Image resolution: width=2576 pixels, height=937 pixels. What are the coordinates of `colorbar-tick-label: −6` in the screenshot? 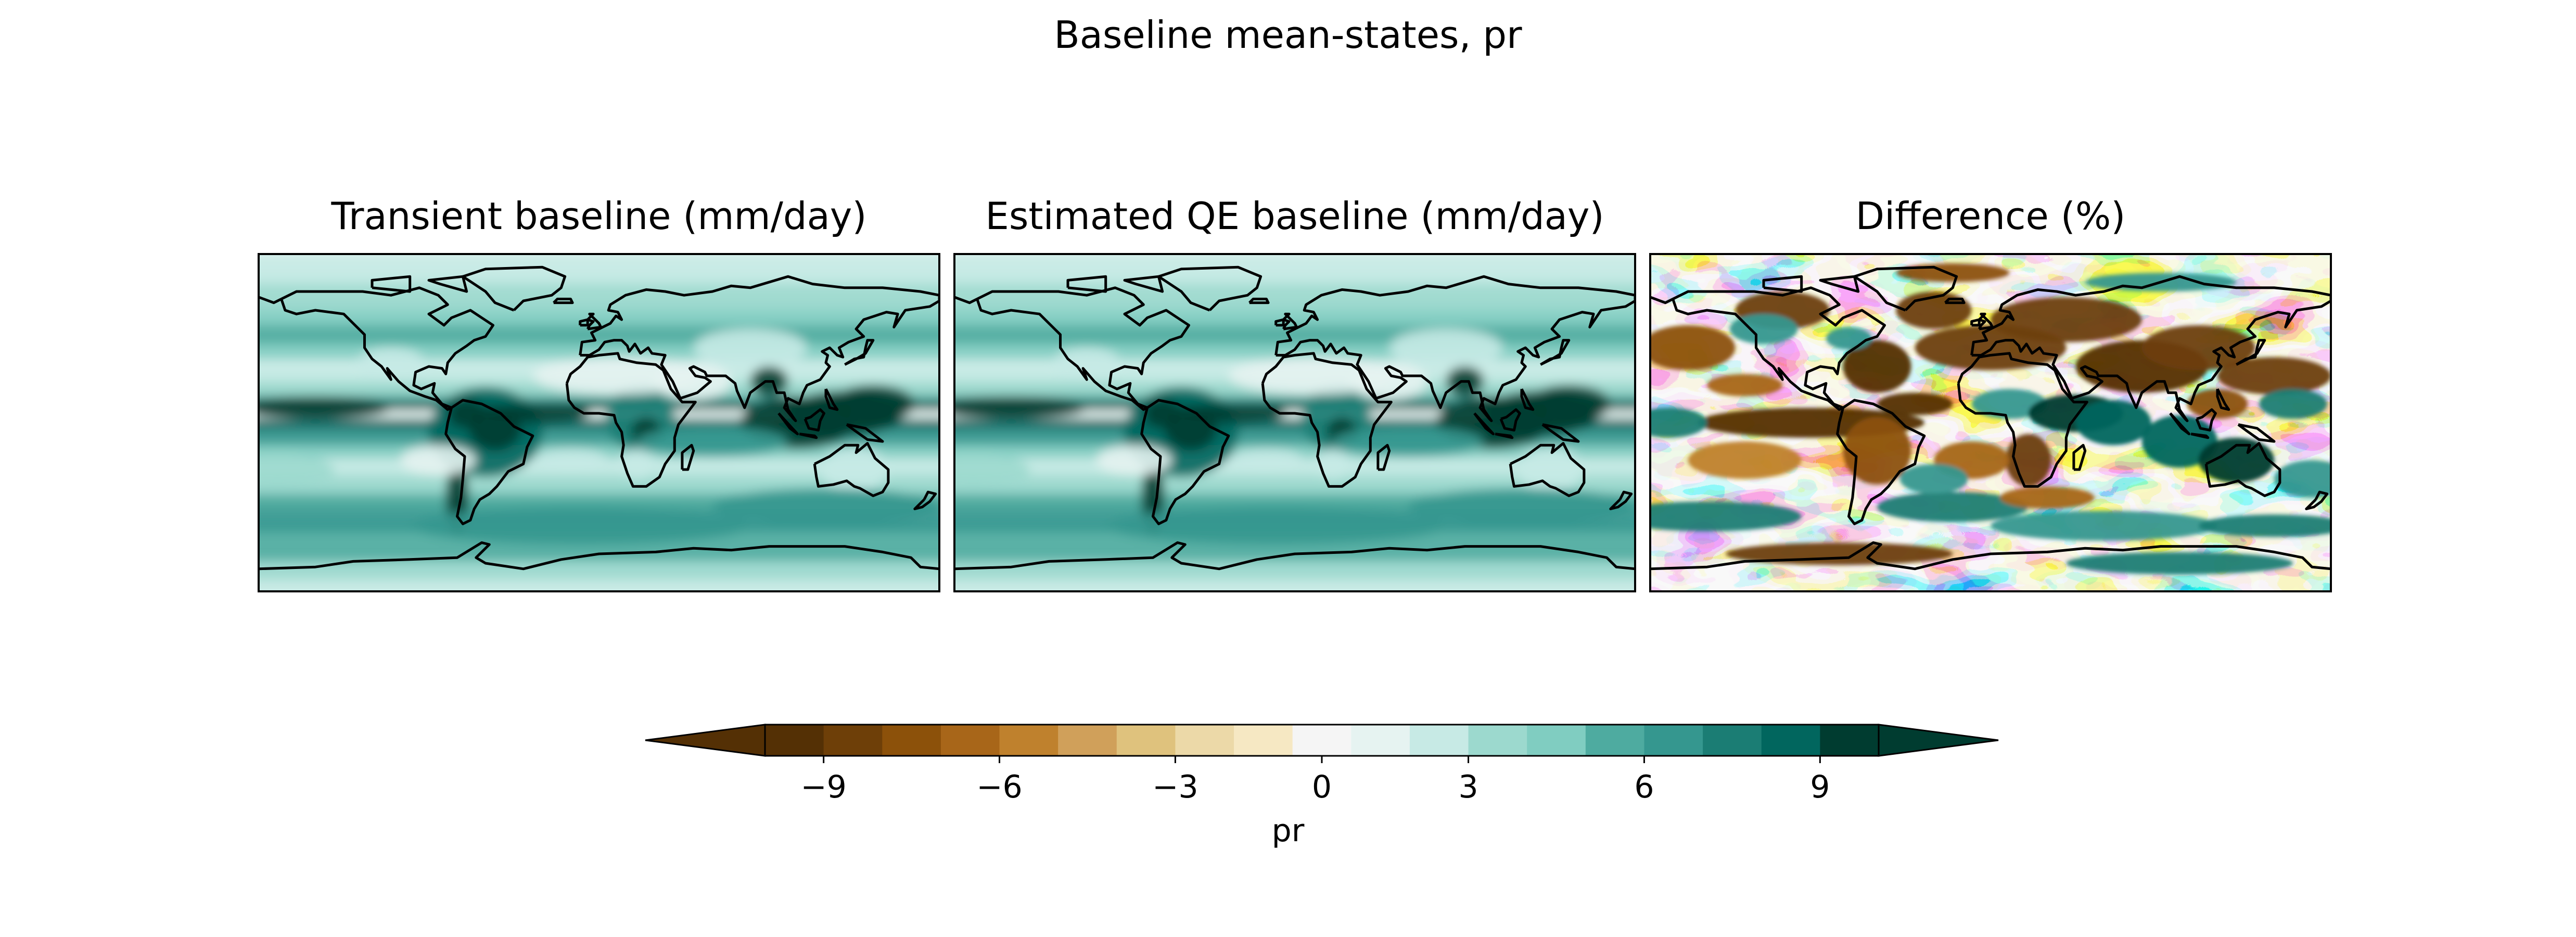 It's located at (999, 787).